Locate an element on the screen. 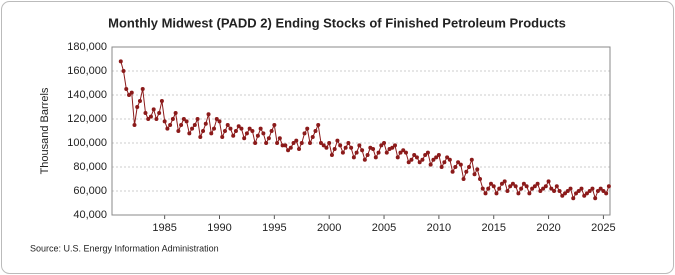  x-tick-label: 2020 is located at coordinates (548, 228).